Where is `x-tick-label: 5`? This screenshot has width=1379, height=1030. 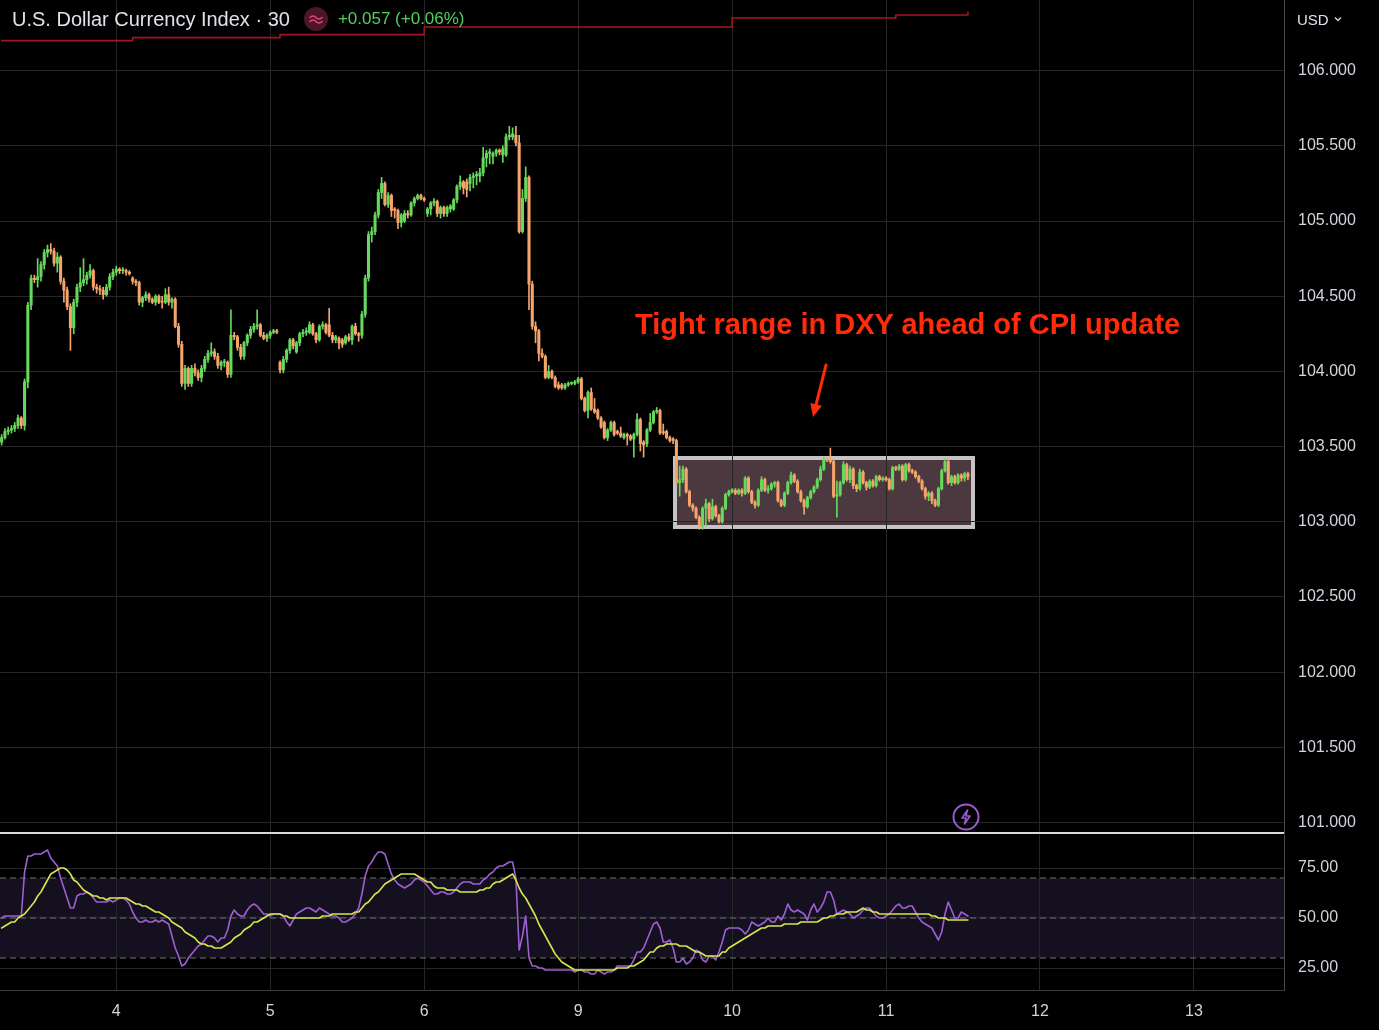 x-tick-label: 5 is located at coordinates (270, 1011).